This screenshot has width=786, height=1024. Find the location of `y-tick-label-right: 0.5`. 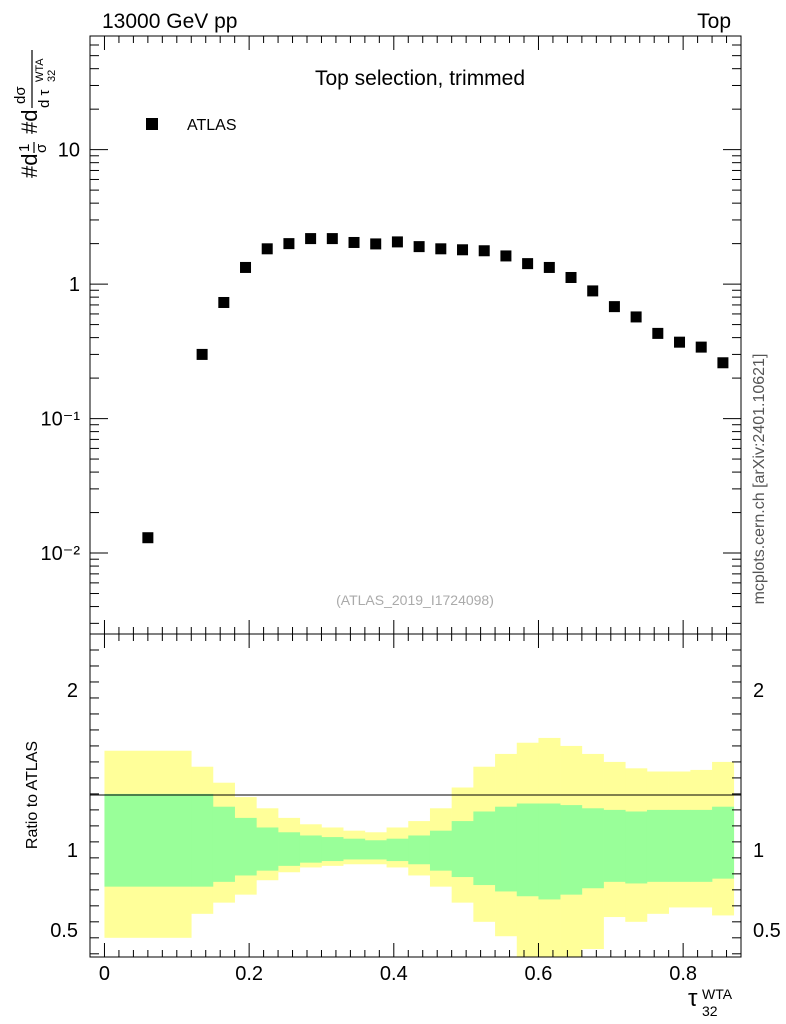

y-tick-label-right: 0.5 is located at coordinates (767, 931).